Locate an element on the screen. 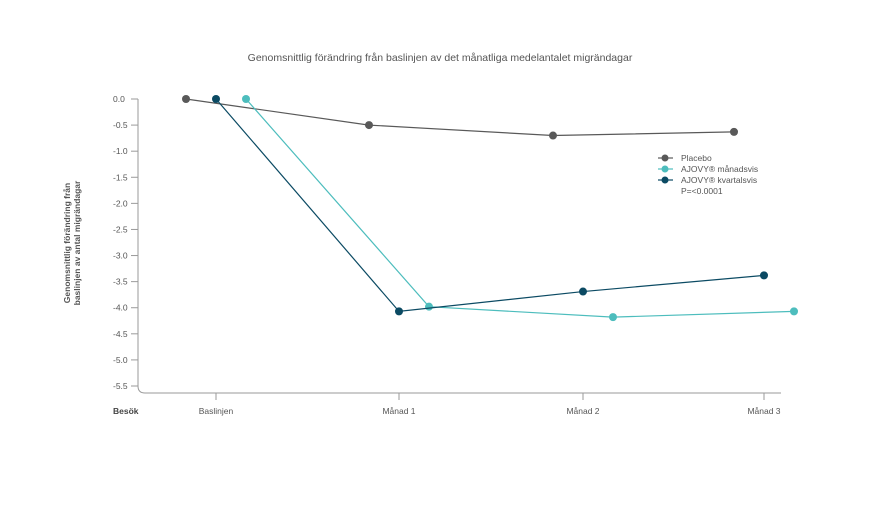 The width and height of the screenshot is (880, 519). x-tick-label: Baslinjen is located at coordinates (216, 411).